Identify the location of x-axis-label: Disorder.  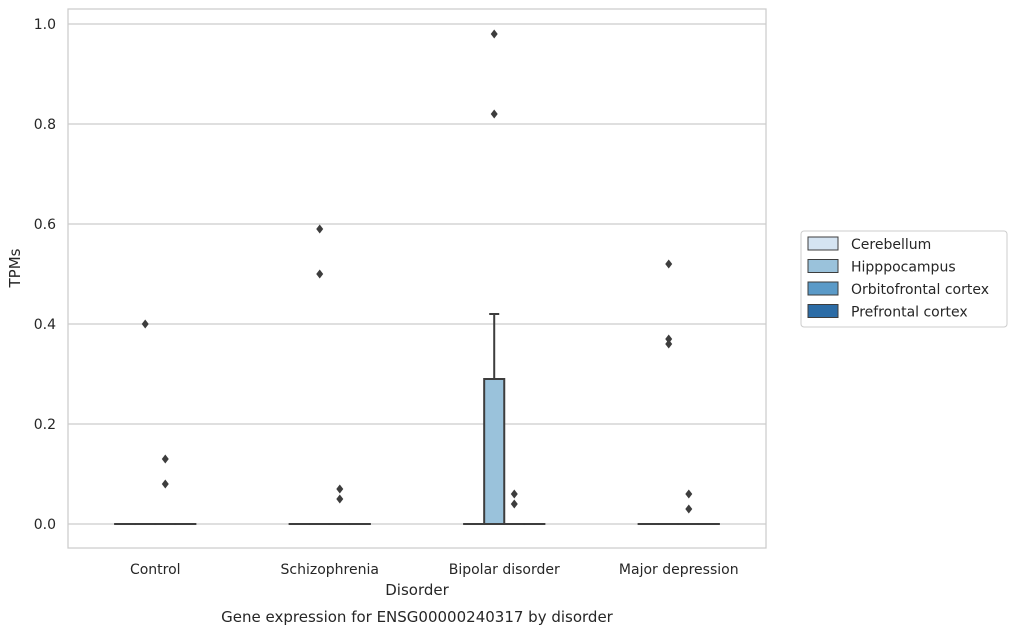
(417, 590).